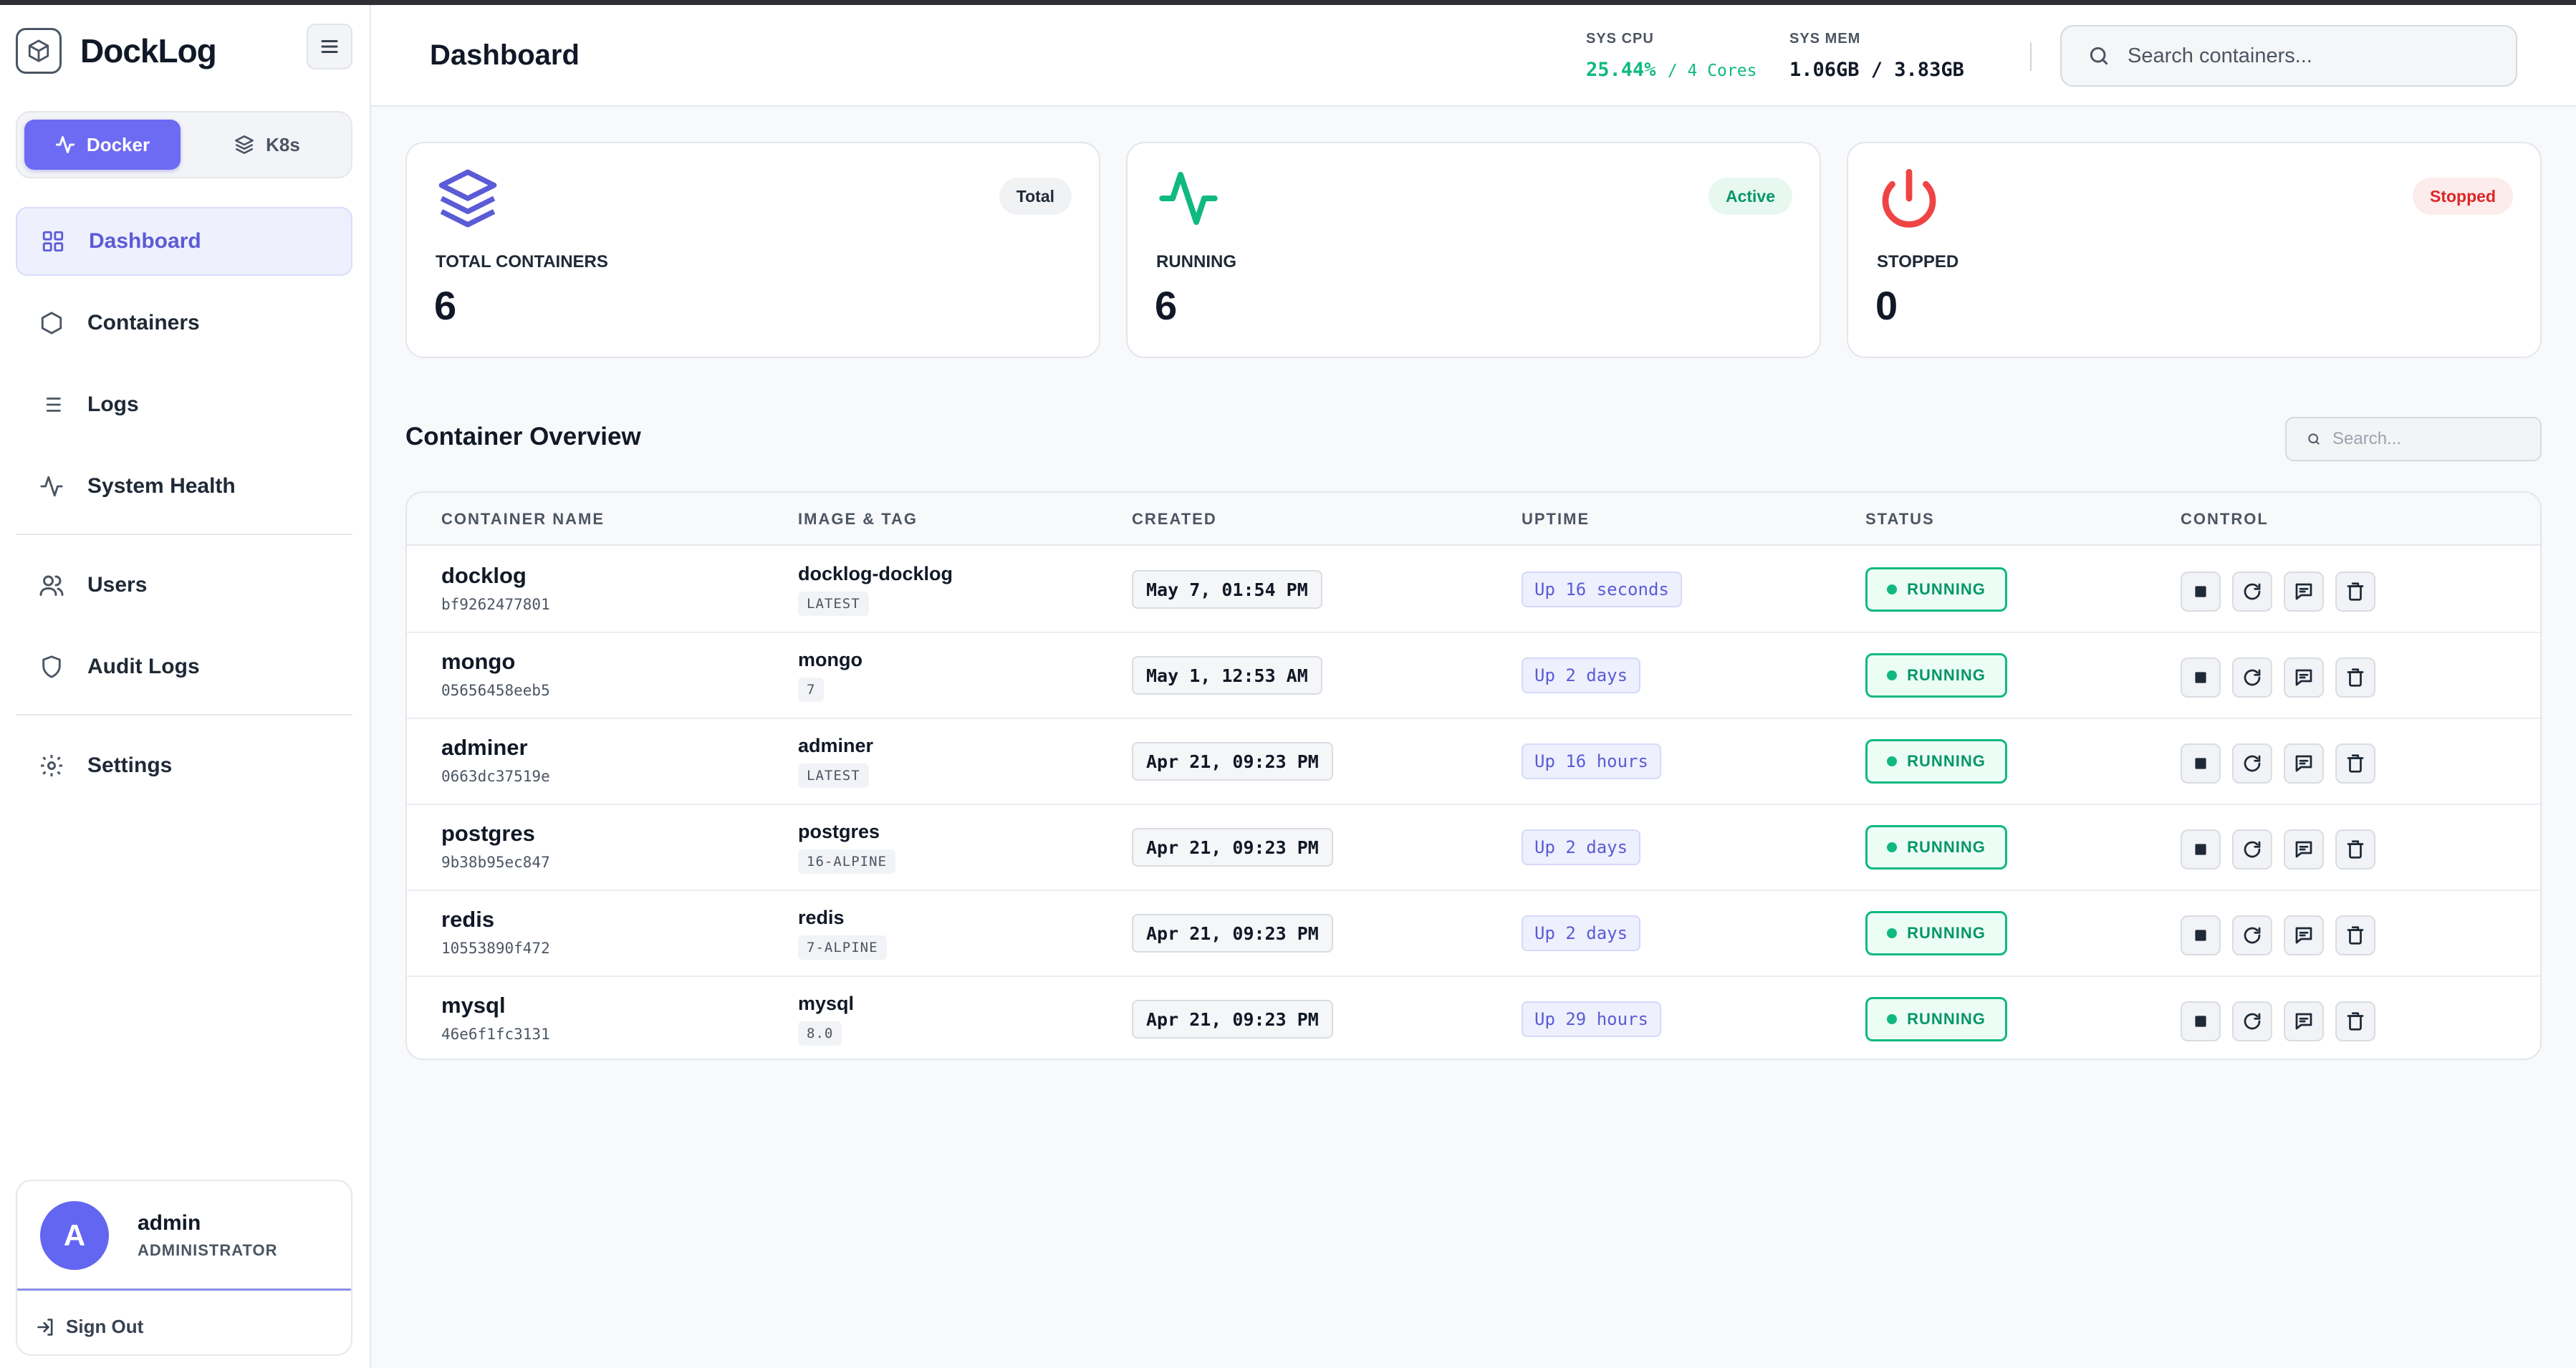 This screenshot has width=2576, height=1368. Describe the element at coordinates (1918, 261) in the screenshot. I see `stat-label: STOPPED` at that location.